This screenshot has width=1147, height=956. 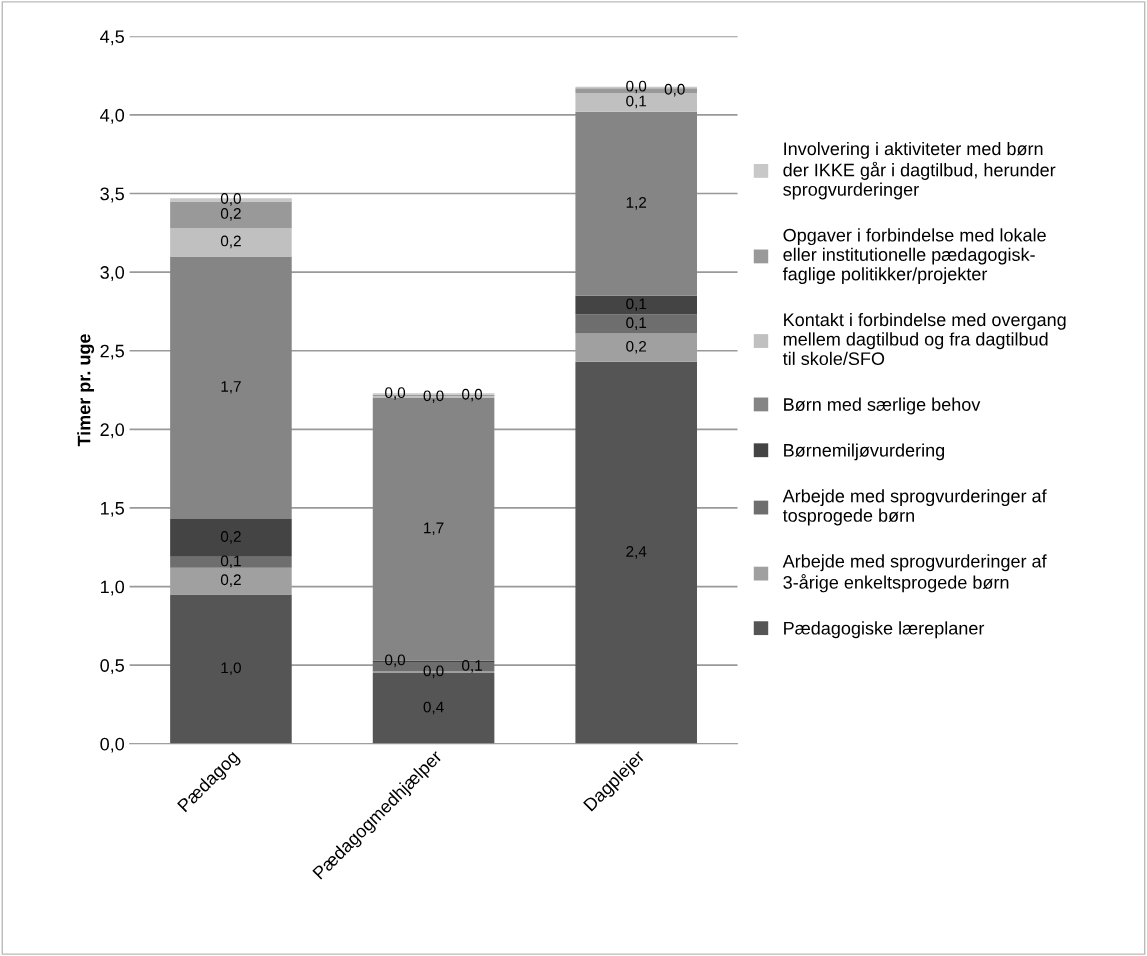 I want to click on y-tick-label: 2,0, so click(x=112, y=431).